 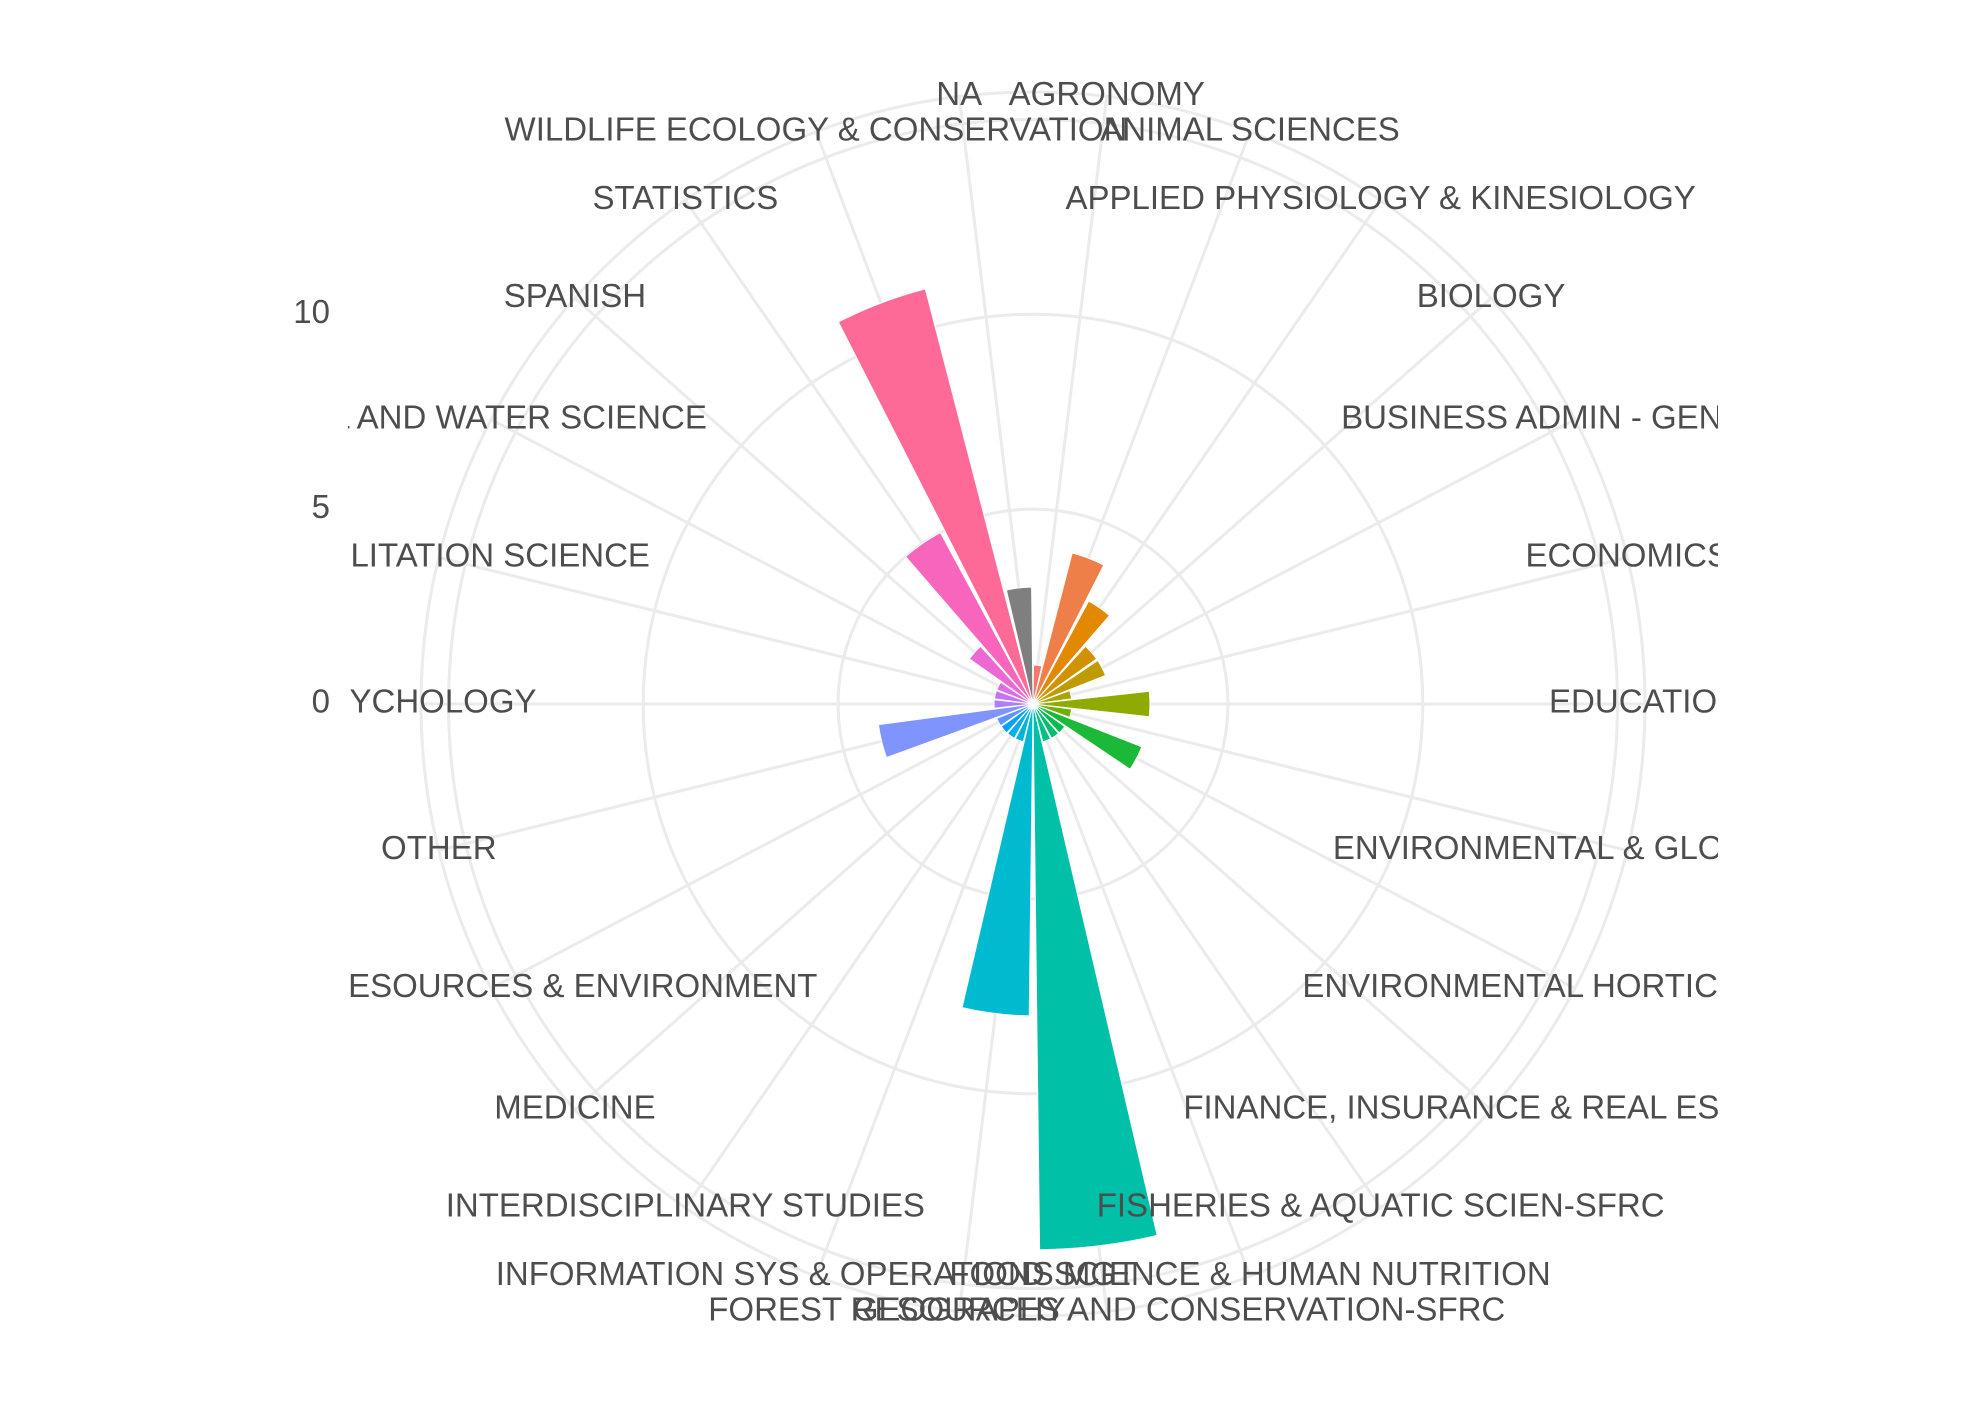 What do you see at coordinates (311, 311) in the screenshot?
I see `y-tick-label: 10` at bounding box center [311, 311].